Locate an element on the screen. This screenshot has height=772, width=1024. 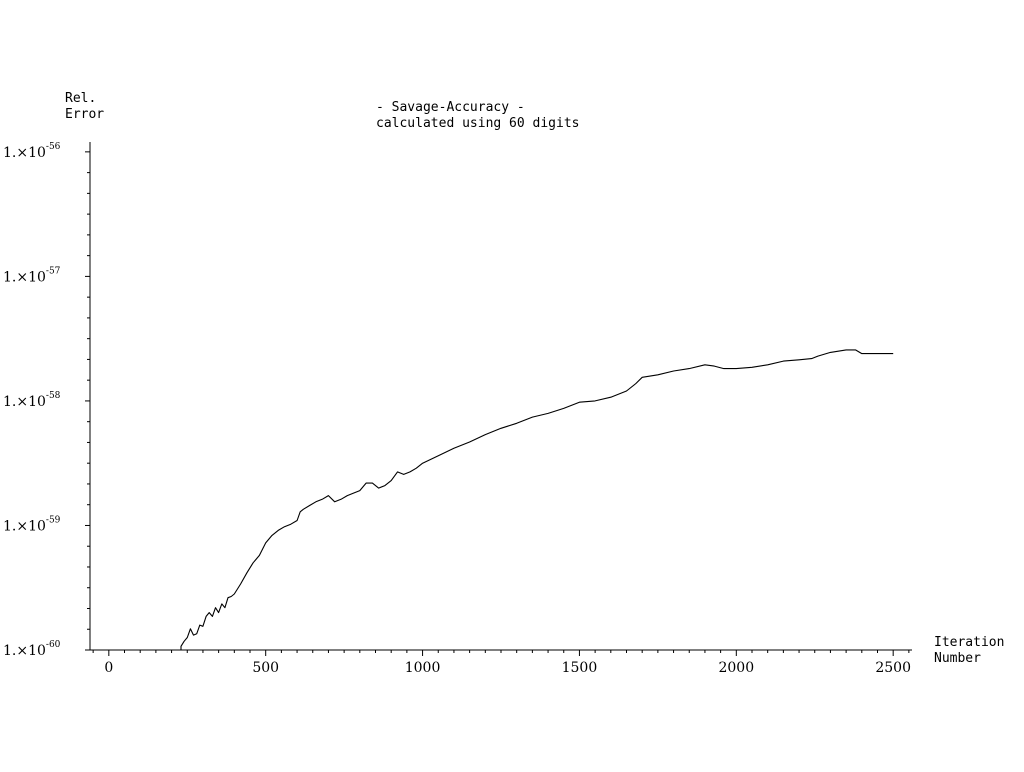
y-tick-label: 1.×10-59 is located at coordinates (32, 524).